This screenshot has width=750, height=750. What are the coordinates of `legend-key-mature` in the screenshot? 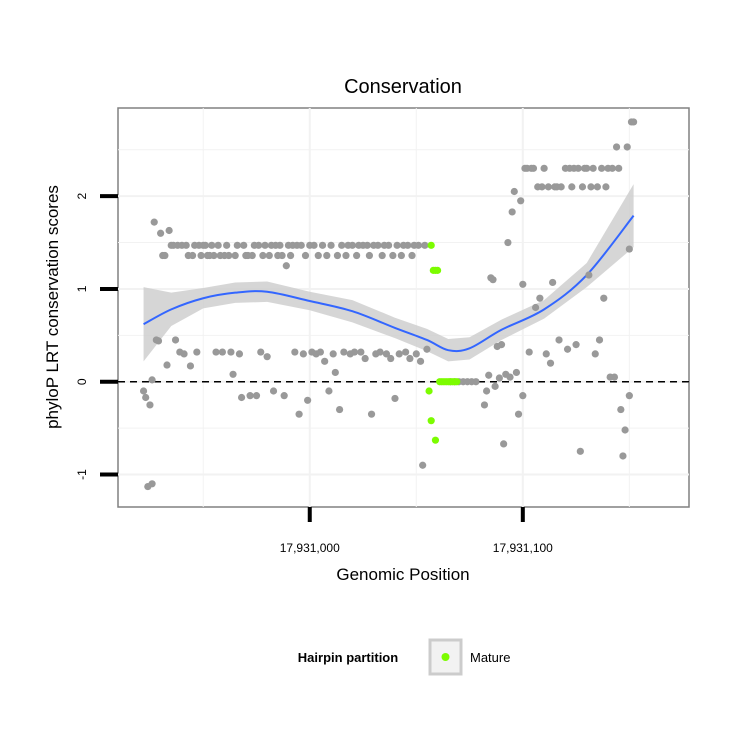 It's located at (445, 657).